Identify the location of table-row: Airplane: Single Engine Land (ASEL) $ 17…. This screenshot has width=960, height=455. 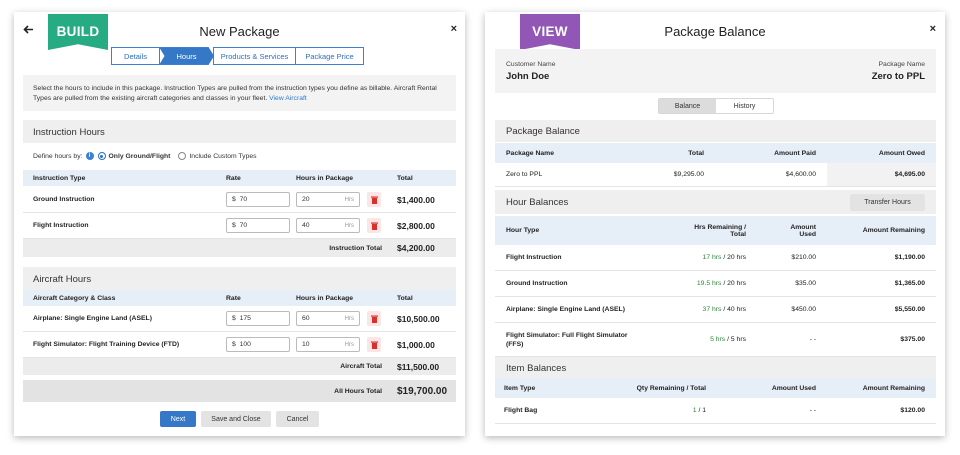
(239, 319).